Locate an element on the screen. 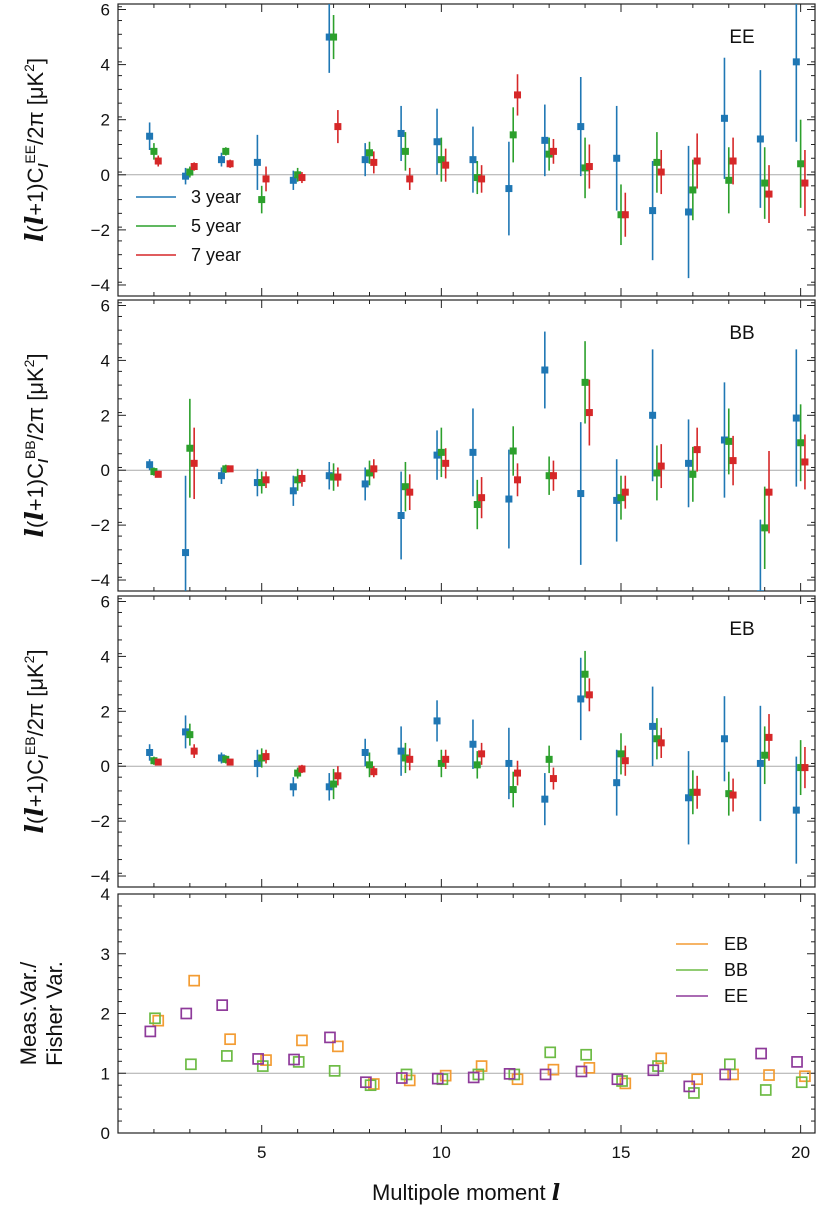 Image resolution: width=817 pixels, height=1221 pixels. y-axis-label-part: EB is located at coordinates (30, 745).